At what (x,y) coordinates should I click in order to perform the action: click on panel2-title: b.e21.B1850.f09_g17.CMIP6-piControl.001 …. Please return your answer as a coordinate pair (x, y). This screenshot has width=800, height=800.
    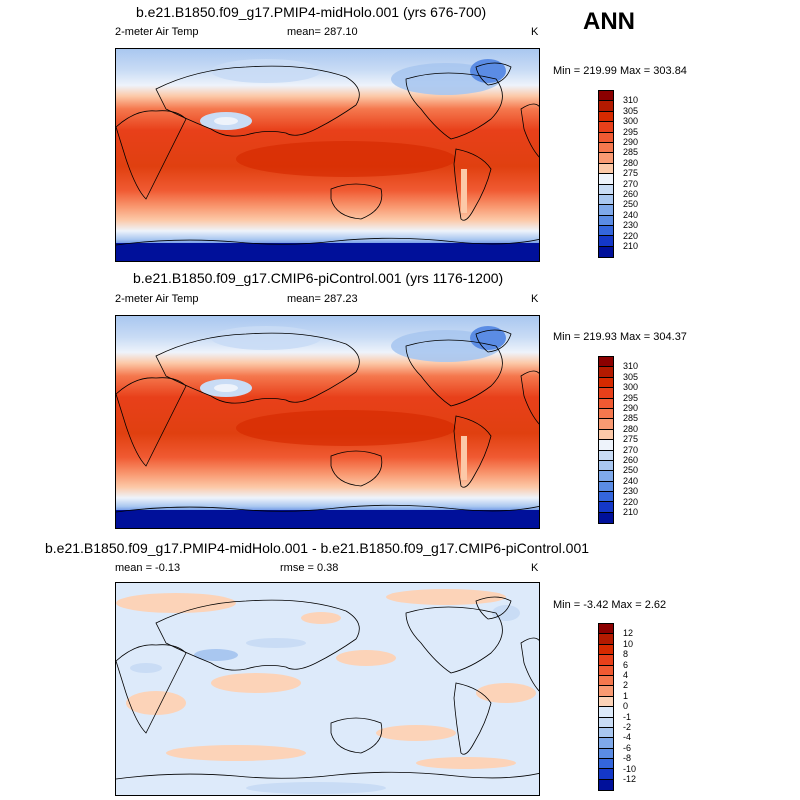
    Looking at the image, I should click on (318, 278).